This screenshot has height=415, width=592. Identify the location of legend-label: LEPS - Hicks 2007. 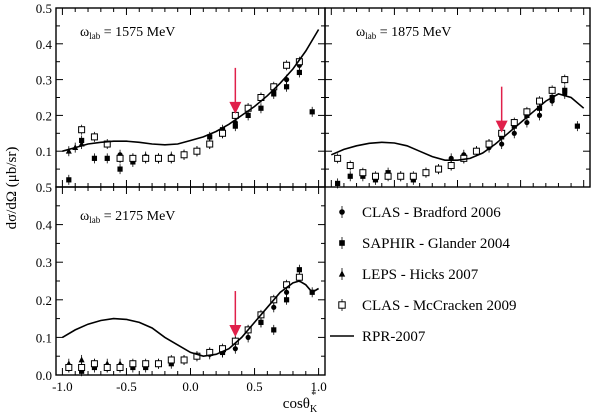
(420, 275).